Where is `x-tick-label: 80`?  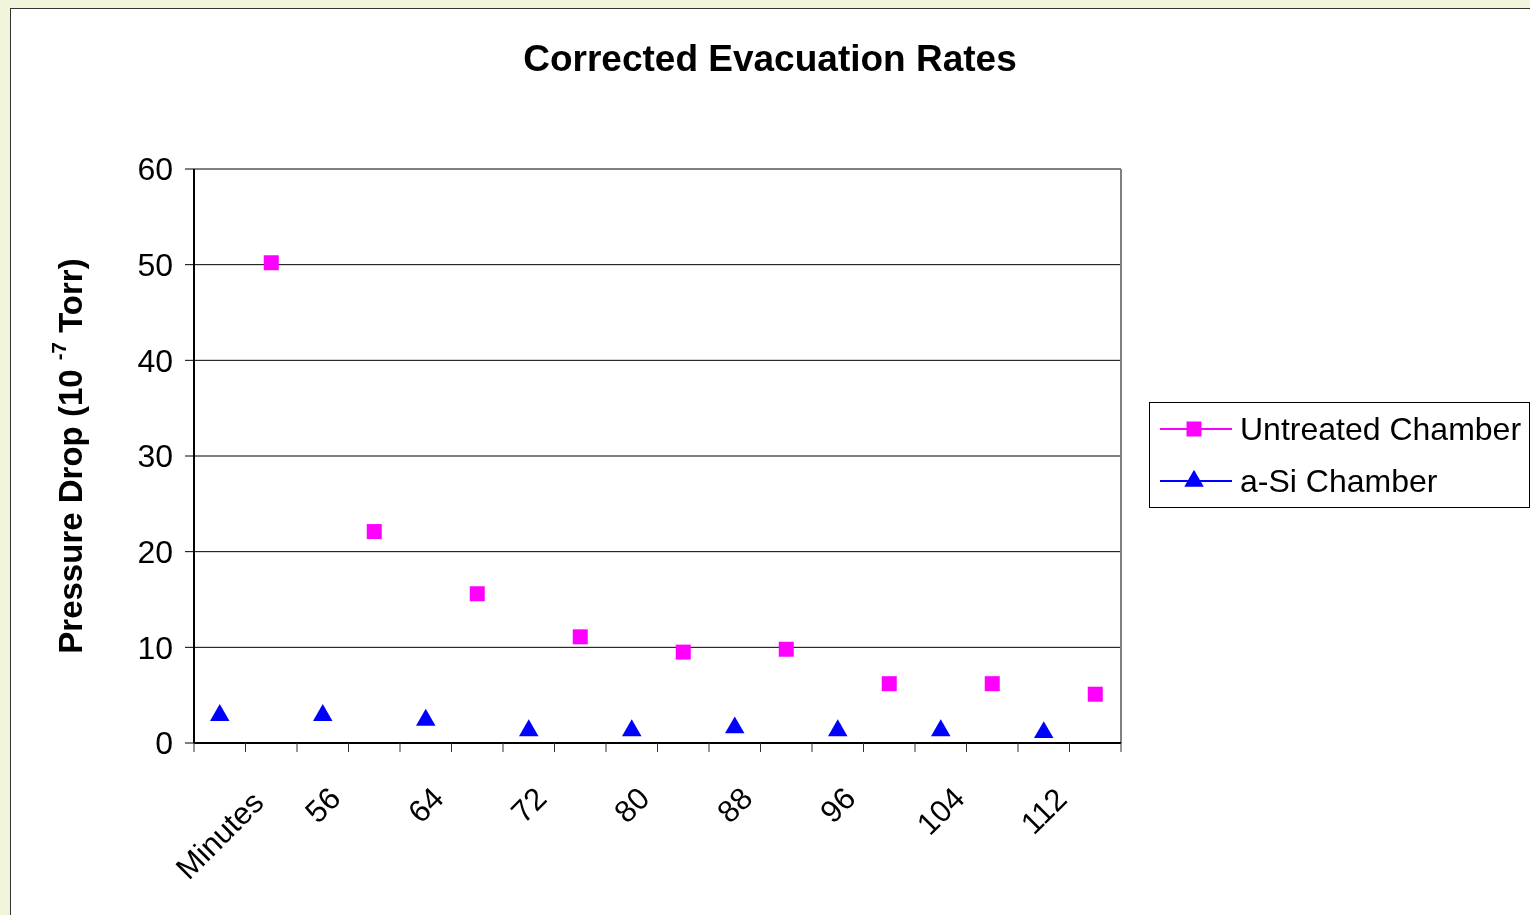 x-tick-label: 80 is located at coordinates (632, 805).